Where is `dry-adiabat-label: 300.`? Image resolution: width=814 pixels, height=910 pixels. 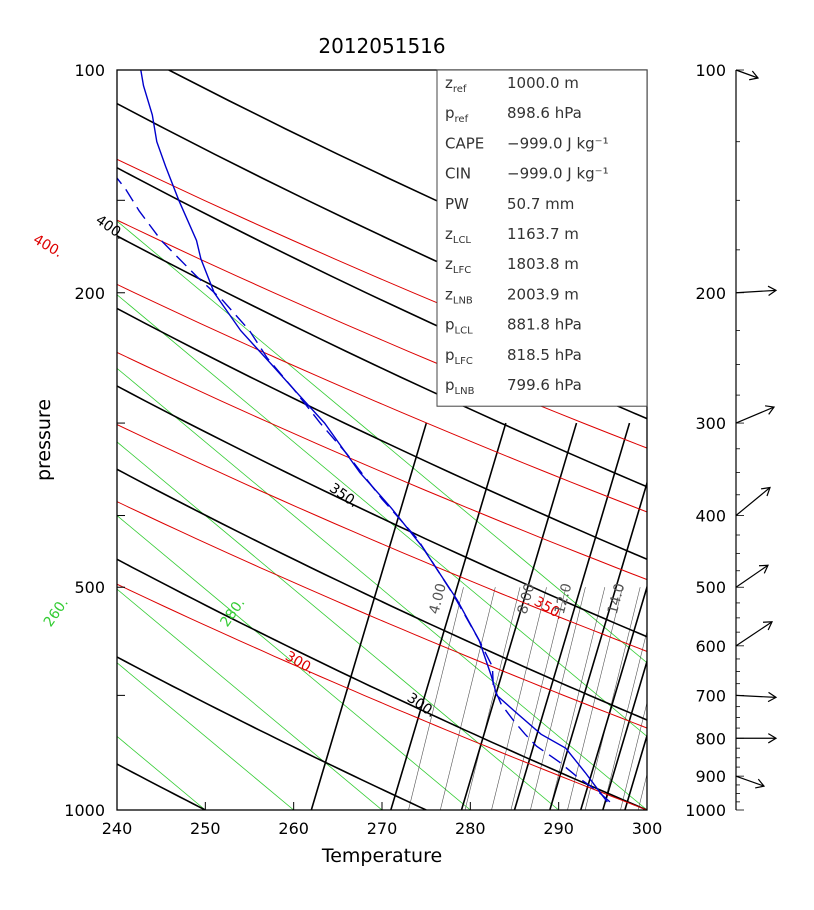 dry-adiabat-label: 300. is located at coordinates (421, 705).